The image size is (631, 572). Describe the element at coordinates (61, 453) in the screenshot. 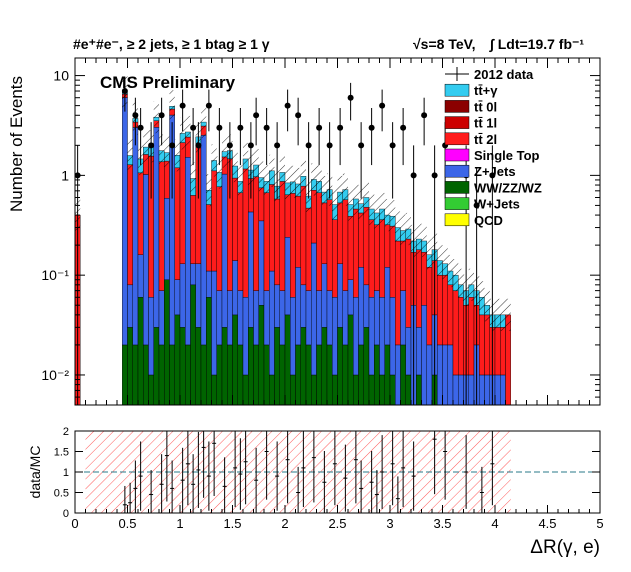

I see `ratio-y-tick-label: 1.5` at that location.